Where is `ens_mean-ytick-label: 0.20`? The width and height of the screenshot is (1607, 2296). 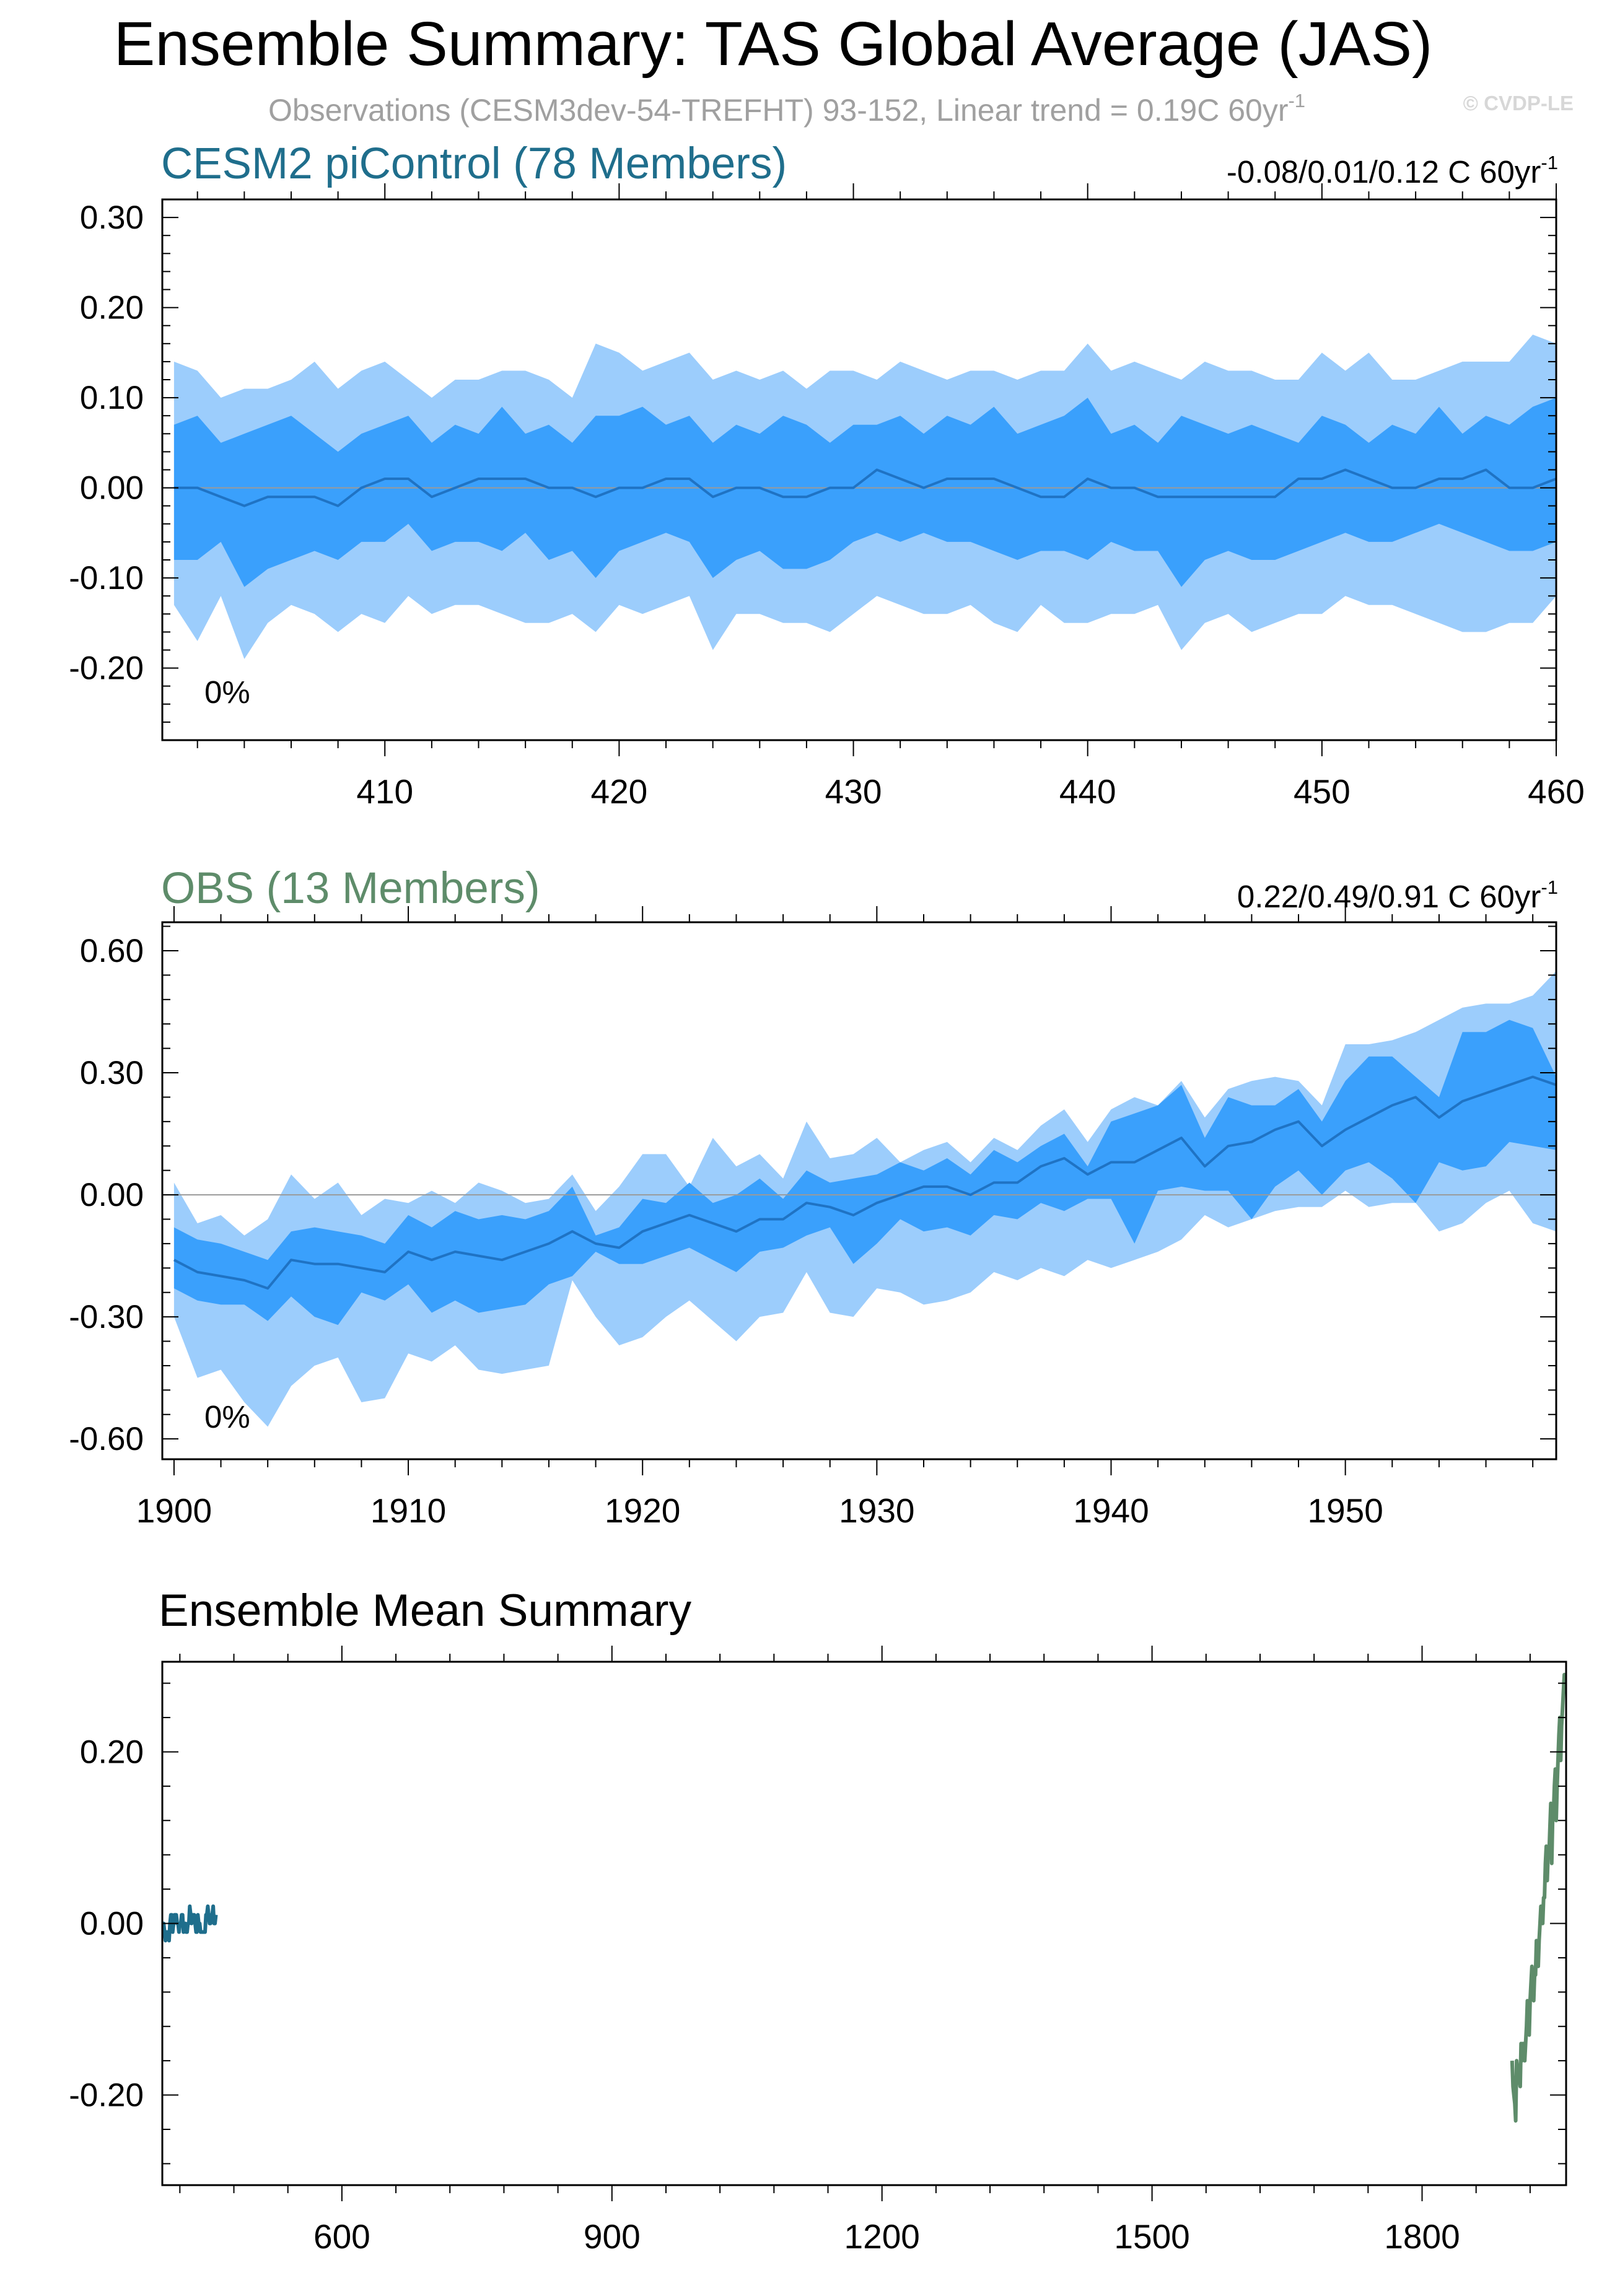 ens_mean-ytick-label: 0.20 is located at coordinates (112, 1752).